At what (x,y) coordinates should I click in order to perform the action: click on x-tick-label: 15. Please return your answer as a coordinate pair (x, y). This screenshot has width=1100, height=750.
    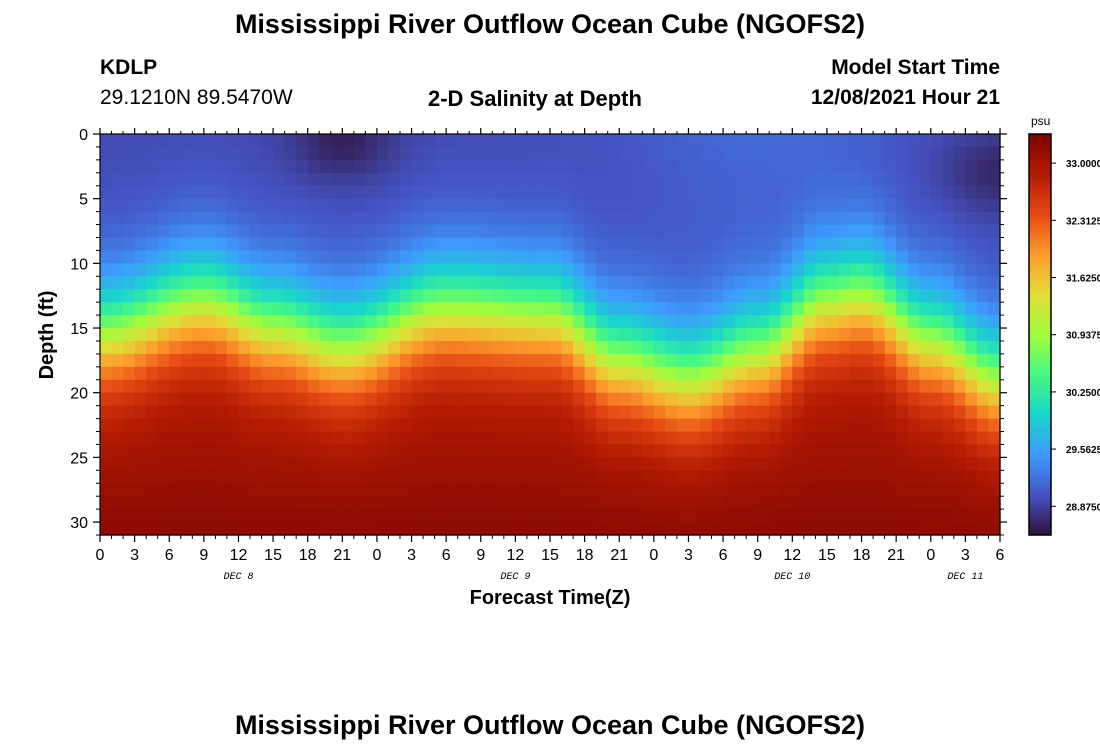
    Looking at the image, I should click on (827, 555).